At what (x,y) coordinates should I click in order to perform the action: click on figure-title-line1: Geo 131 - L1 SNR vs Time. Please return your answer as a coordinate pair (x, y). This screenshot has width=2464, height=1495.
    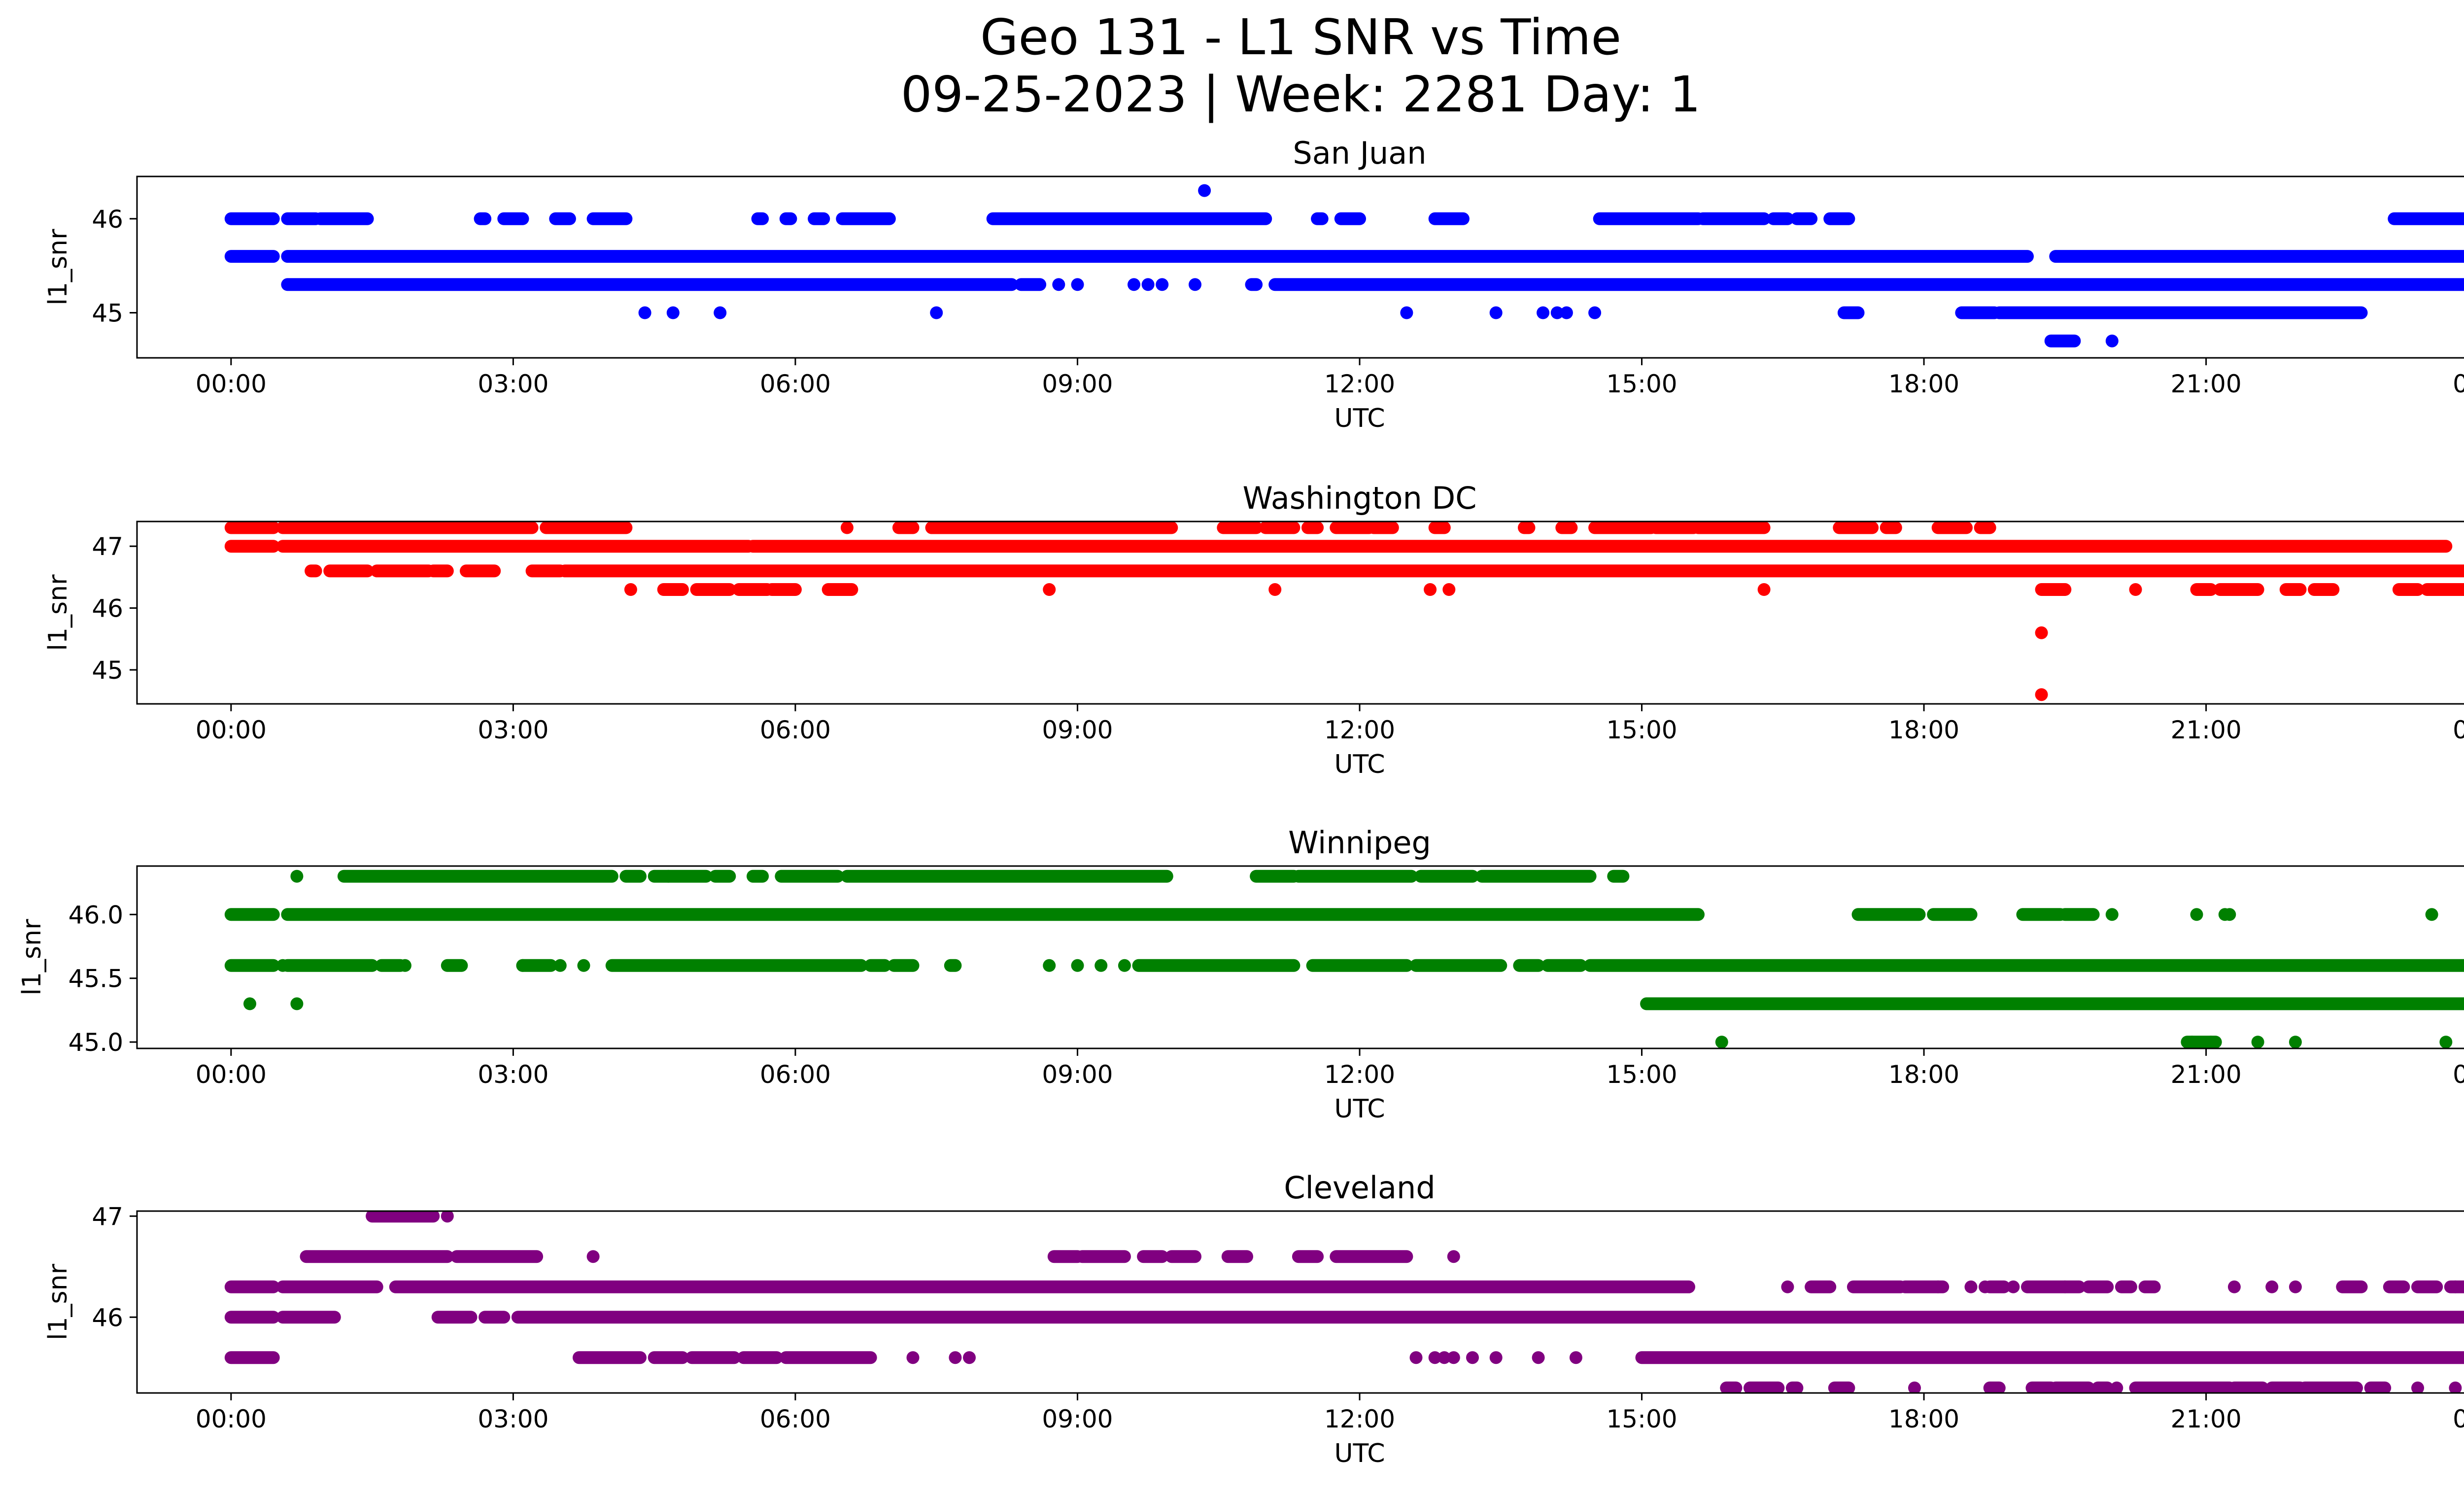
    Looking at the image, I should click on (1300, 37).